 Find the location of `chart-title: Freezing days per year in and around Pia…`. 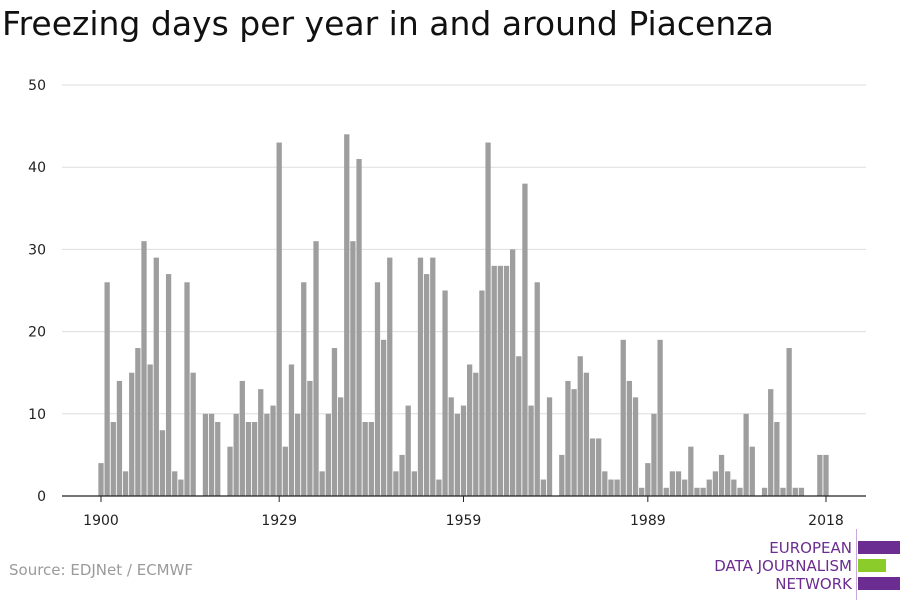

chart-title: Freezing days per year in and around Pia… is located at coordinates (388, 23).